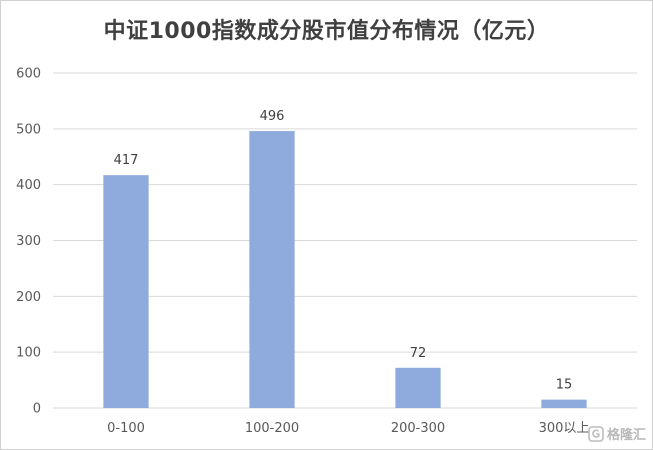 The width and height of the screenshot is (653, 450). What do you see at coordinates (28, 353) in the screenshot?
I see `y-tick-label-1: 100` at bounding box center [28, 353].